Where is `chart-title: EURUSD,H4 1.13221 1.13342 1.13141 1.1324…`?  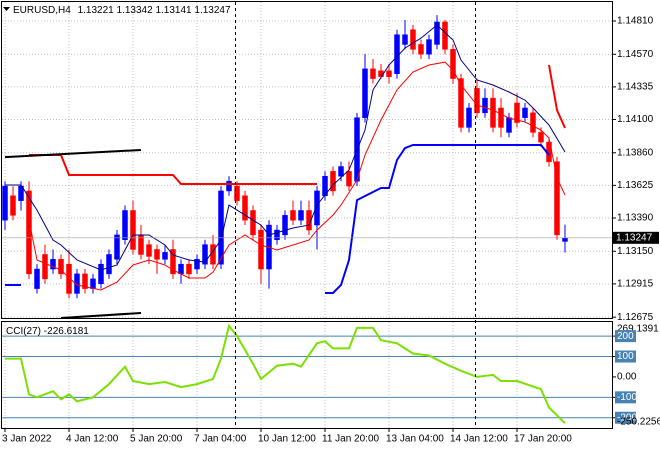
chart-title: EURUSD,H4 1.13221 1.13342 1.13141 1.1324… is located at coordinates (122, 10).